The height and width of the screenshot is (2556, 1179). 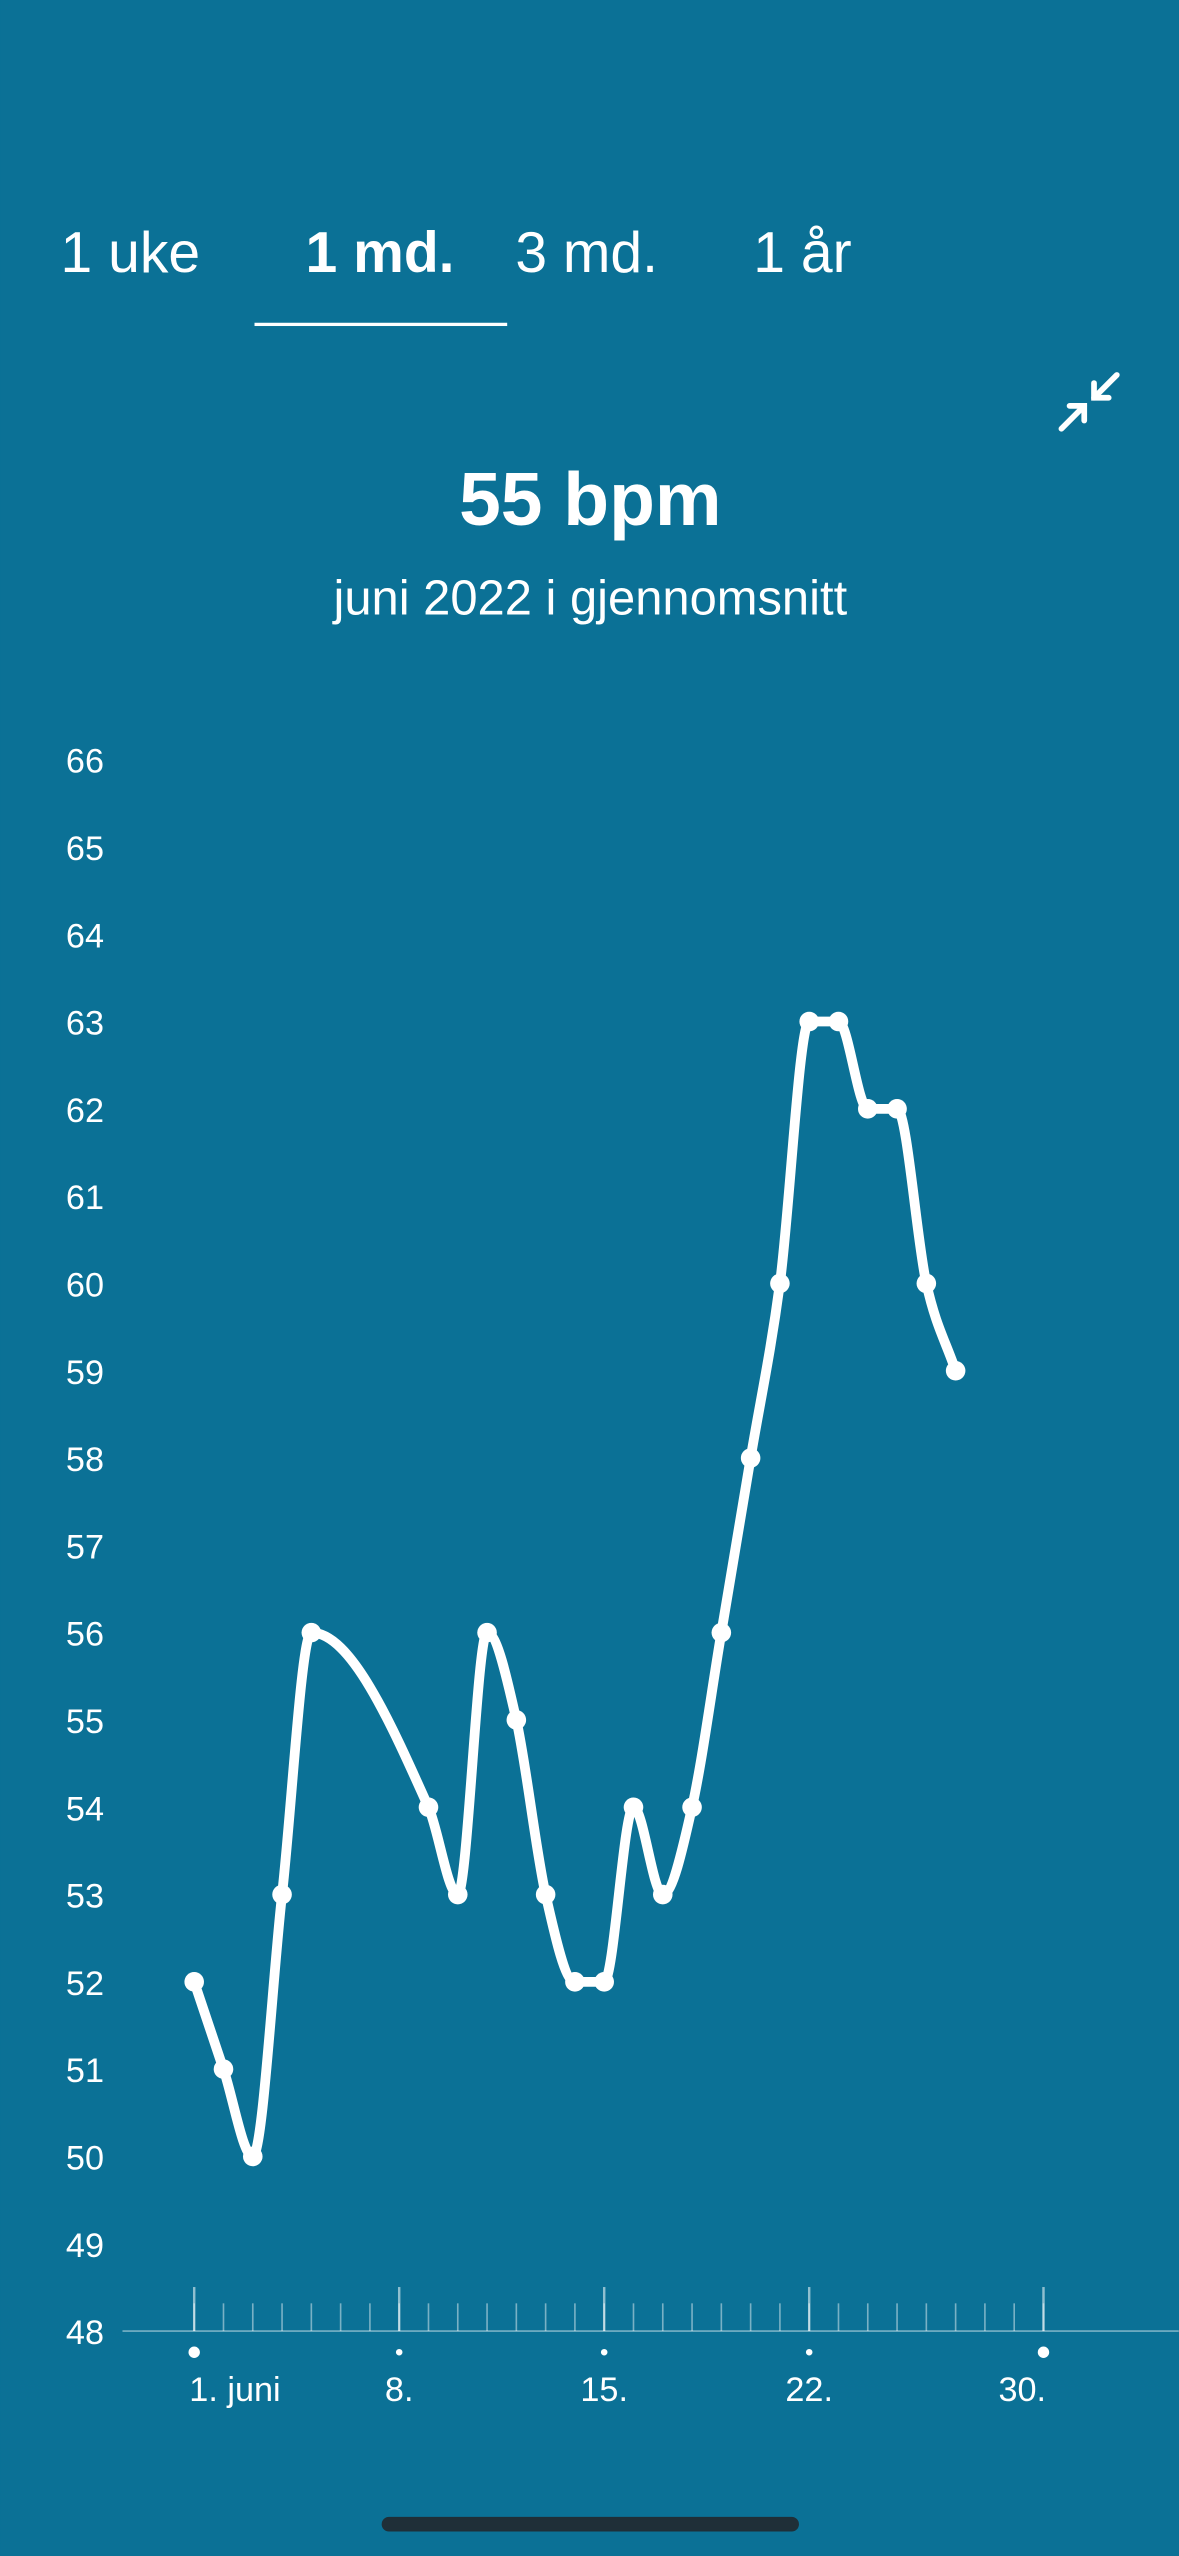 What do you see at coordinates (1089, 402) in the screenshot?
I see `collapse-button` at bounding box center [1089, 402].